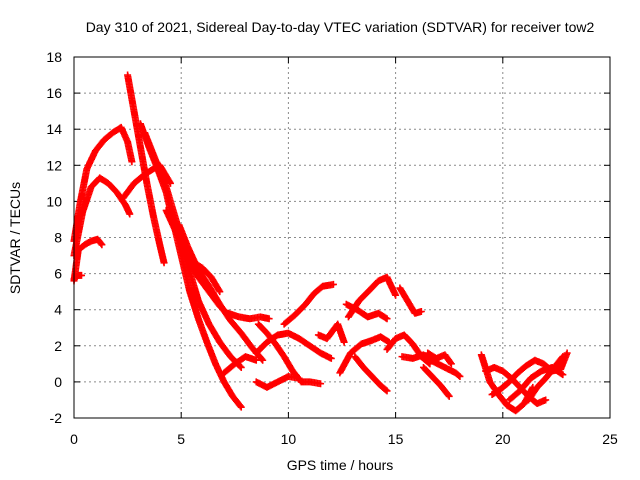  What do you see at coordinates (58, 310) in the screenshot?
I see `y-tick-label: 4` at bounding box center [58, 310].